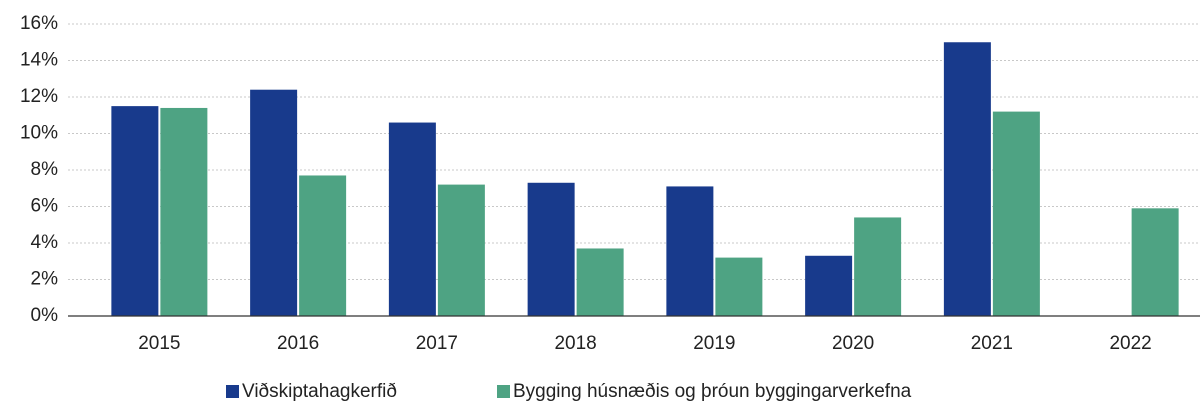 This screenshot has height=405, width=1200. I want to click on x-tick-label: 2020, so click(853, 343).